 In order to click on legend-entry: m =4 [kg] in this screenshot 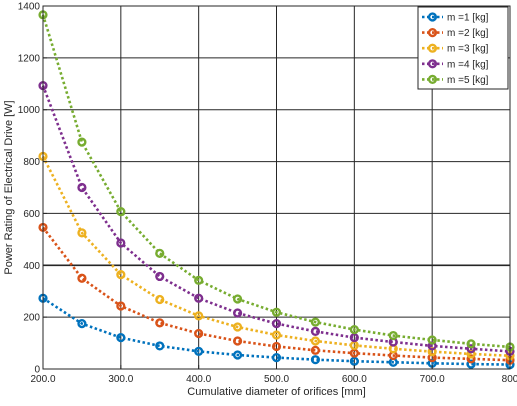, I will do `click(455, 64)`.